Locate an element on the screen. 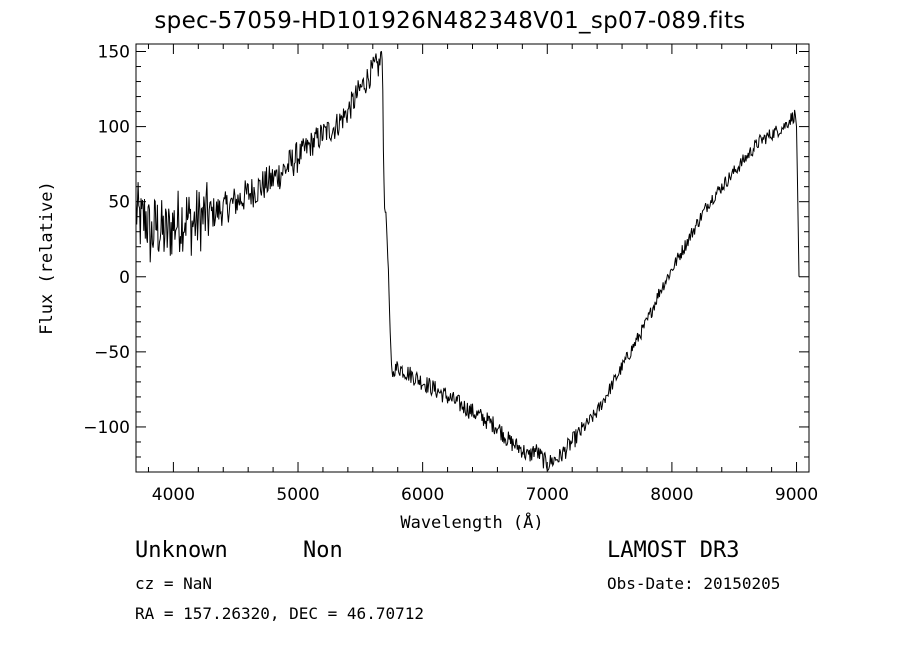 Image resolution: width=900 pixels, height=649 pixels. class-label: Unknown is located at coordinates (181, 550).